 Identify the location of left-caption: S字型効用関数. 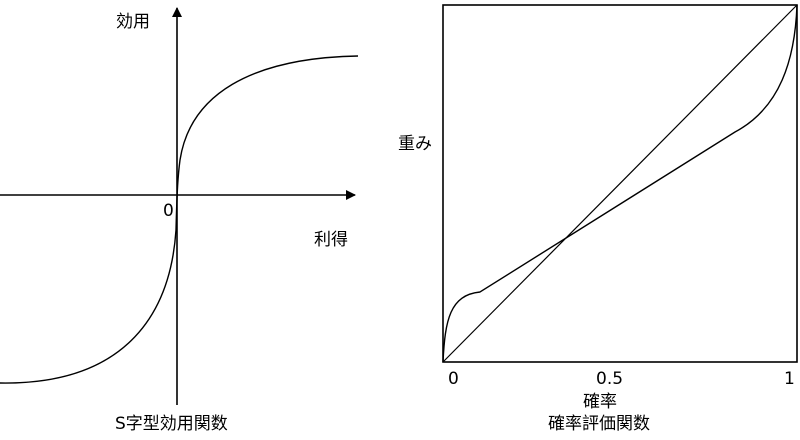
(171, 424).